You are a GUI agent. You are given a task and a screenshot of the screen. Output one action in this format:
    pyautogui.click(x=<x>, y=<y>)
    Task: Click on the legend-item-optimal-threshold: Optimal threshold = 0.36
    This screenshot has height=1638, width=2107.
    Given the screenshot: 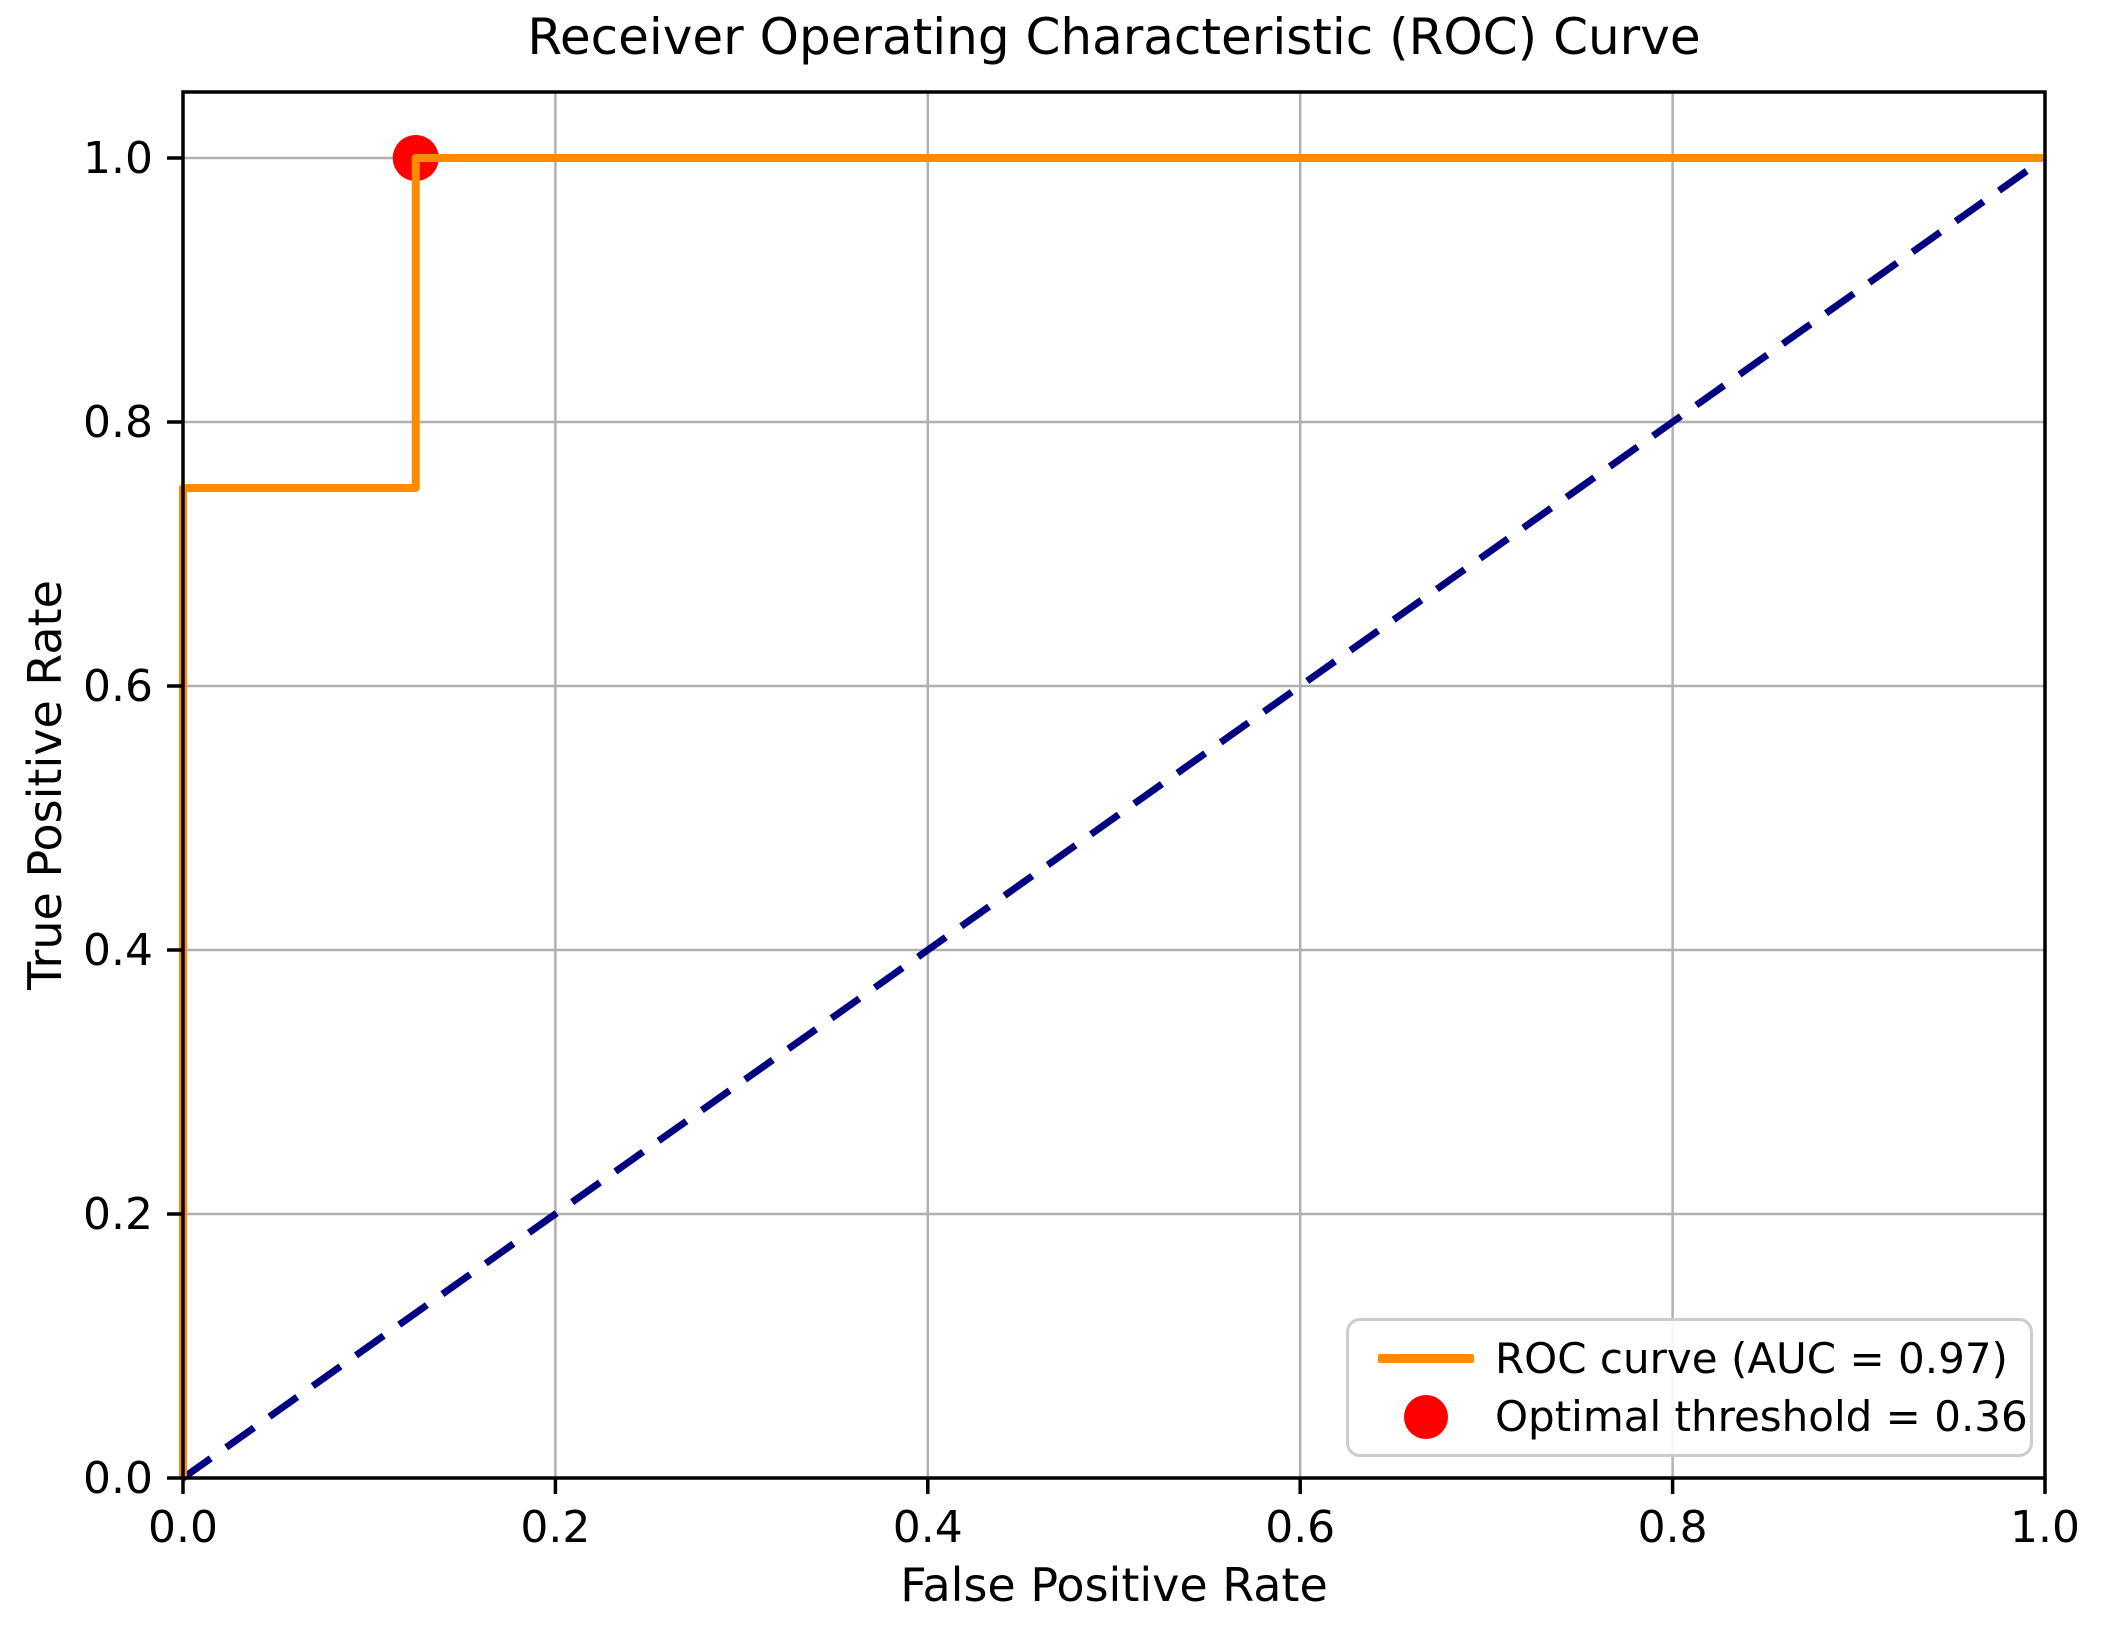 What is the action you would take?
    pyautogui.click(x=1701, y=1417)
    